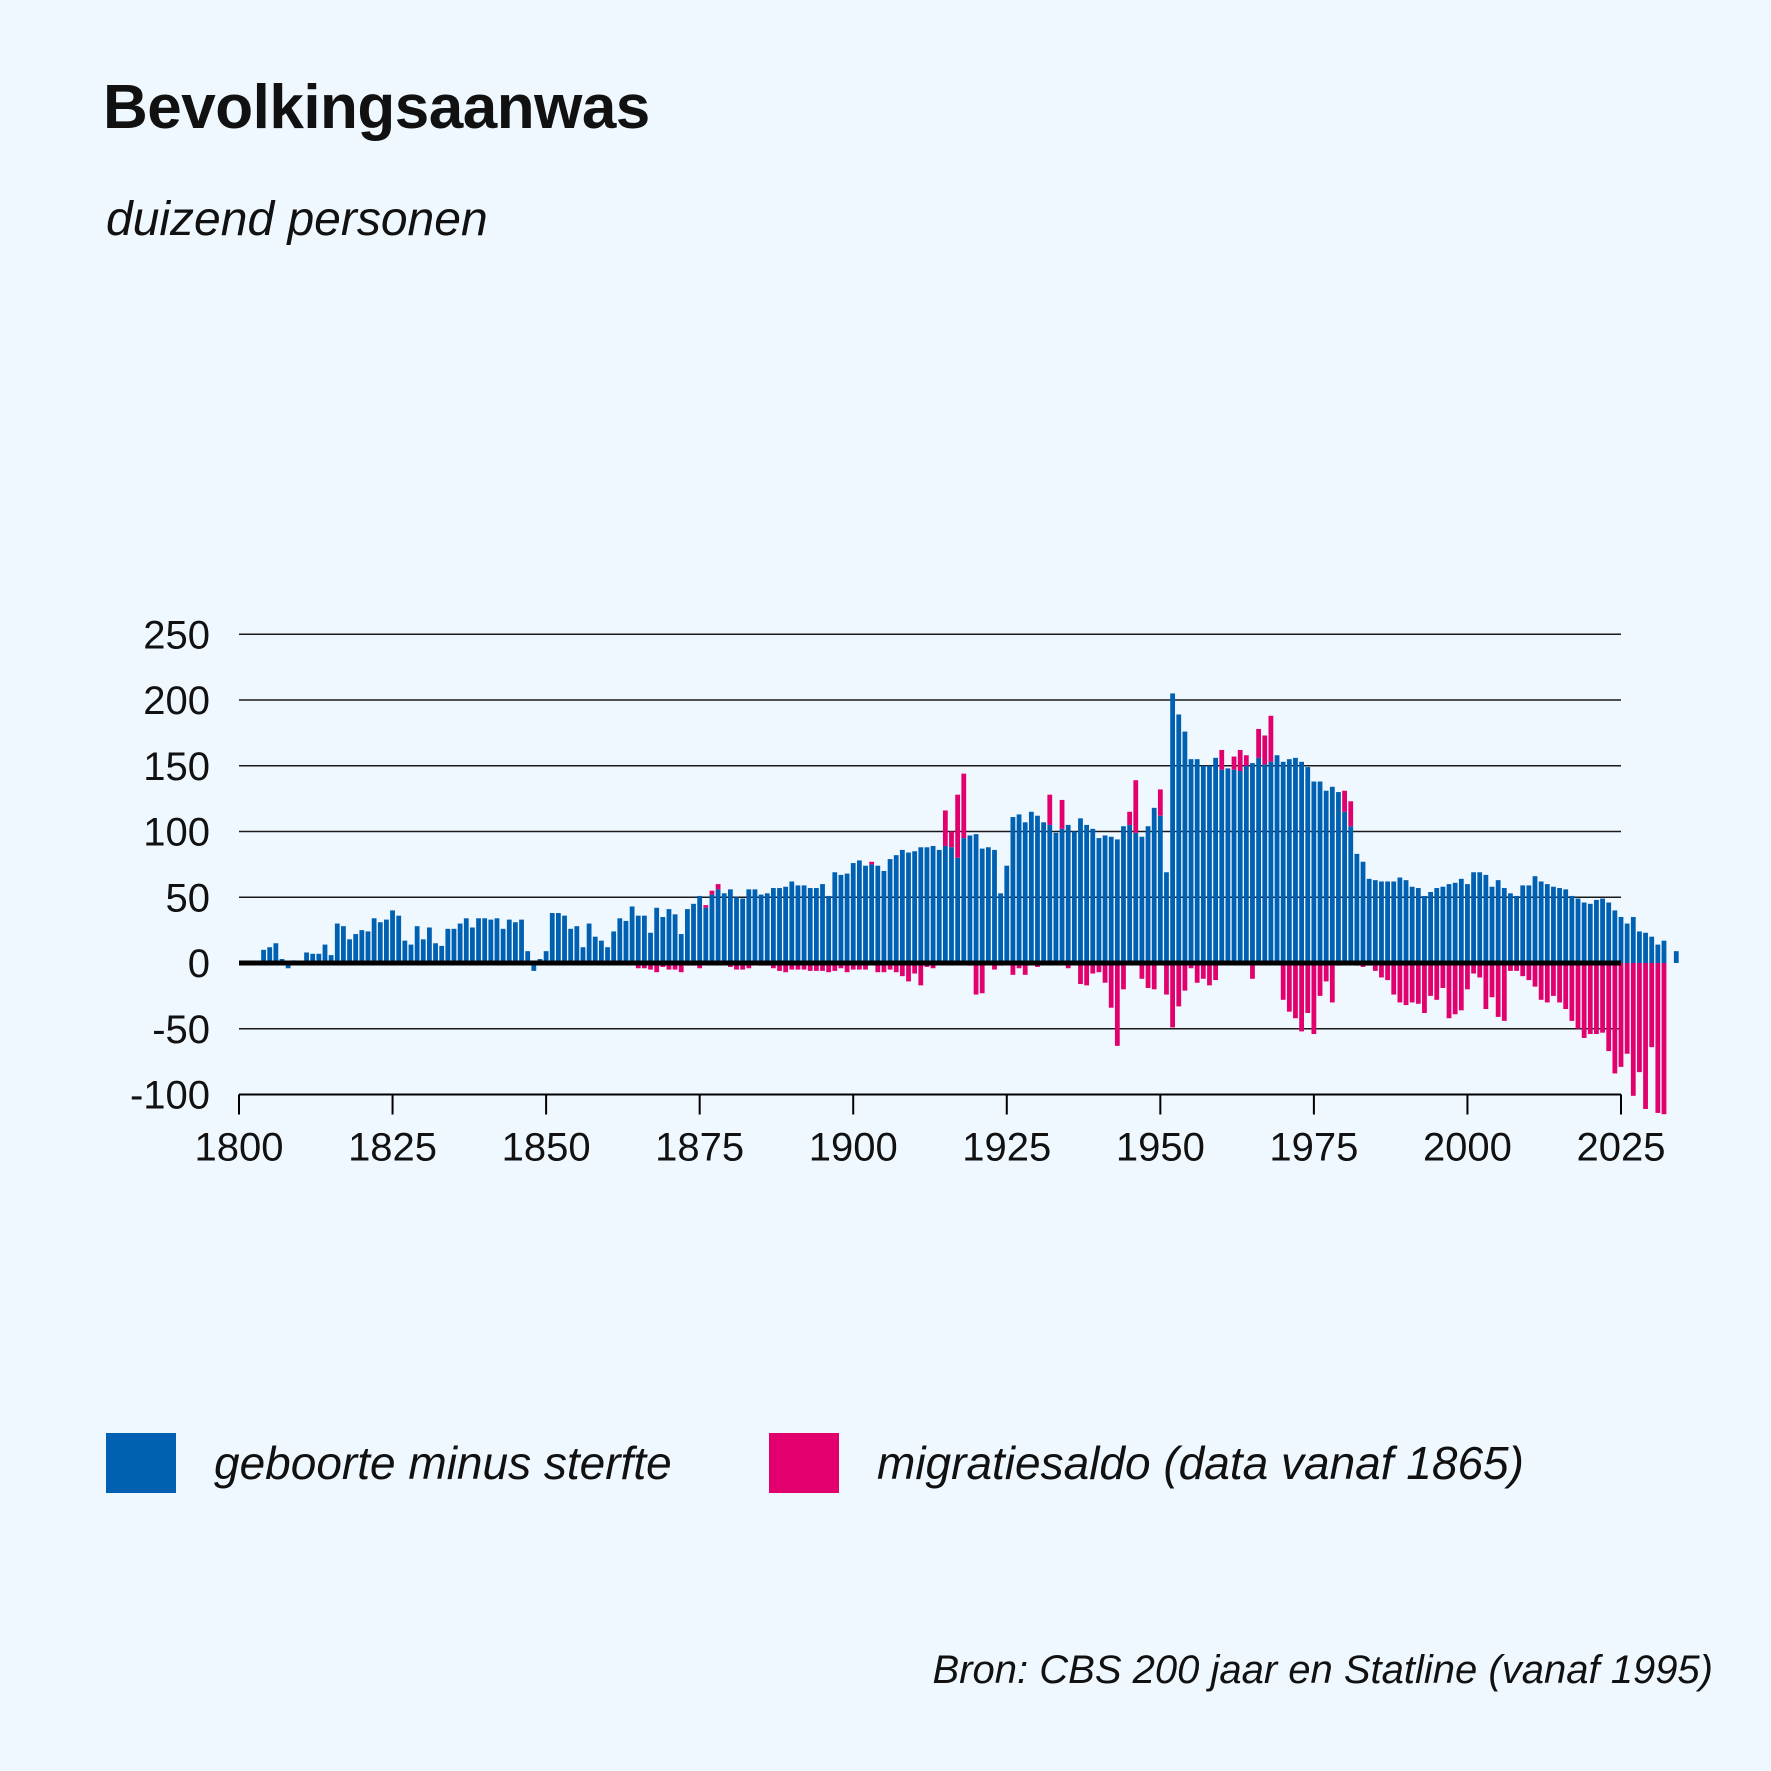 This screenshot has height=1771, width=1771. What do you see at coordinates (804, 1463) in the screenshot?
I see `legend-swatch-migration` at bounding box center [804, 1463].